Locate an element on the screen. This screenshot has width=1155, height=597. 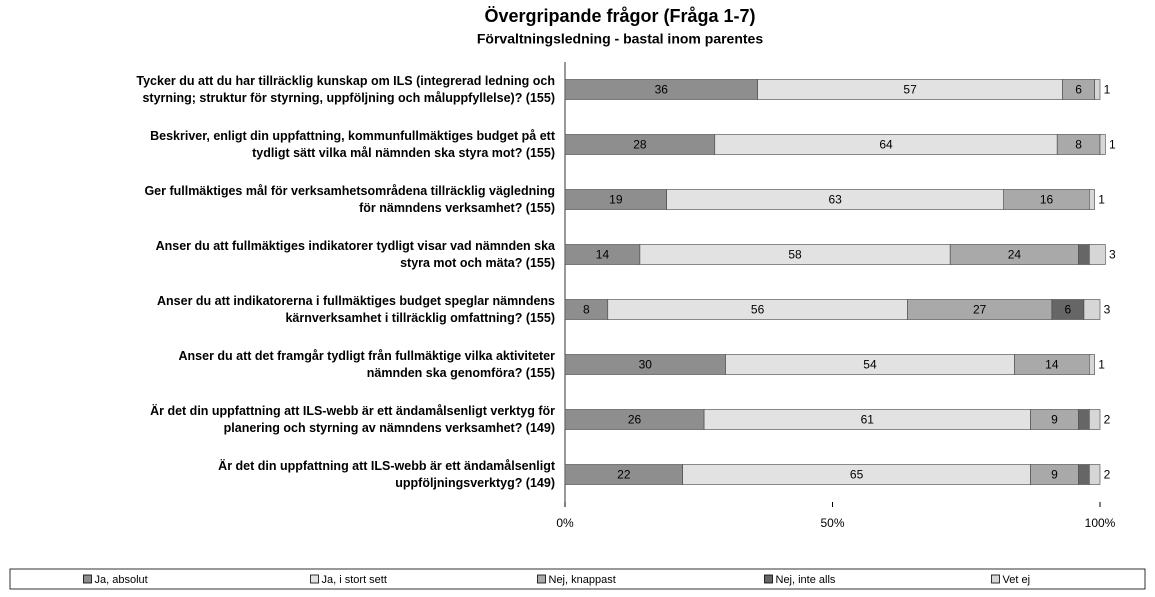
data-label: 63 is located at coordinates (835, 200).